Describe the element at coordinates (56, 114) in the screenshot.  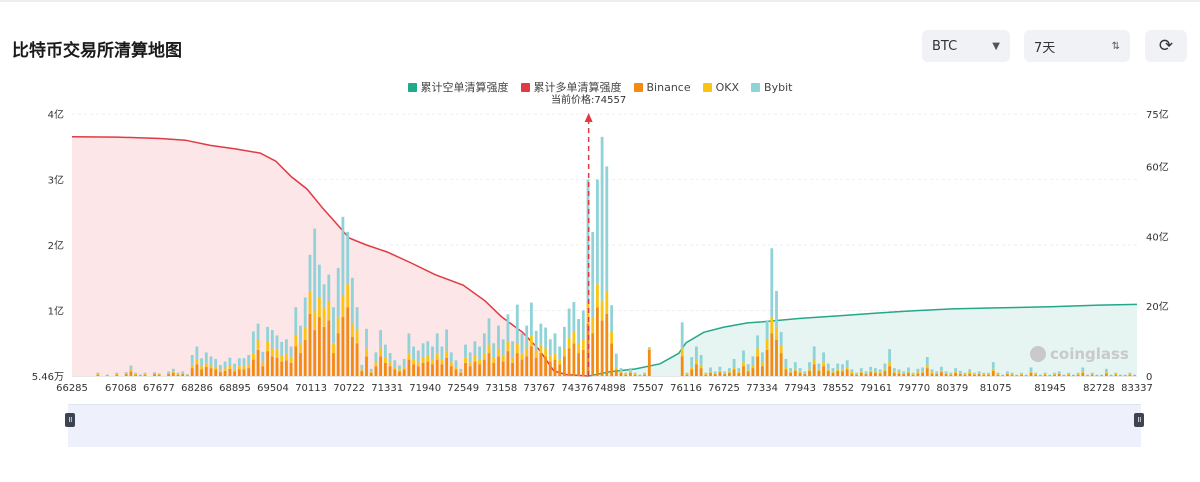
I see `y-left-tick-label: 4亿` at that location.